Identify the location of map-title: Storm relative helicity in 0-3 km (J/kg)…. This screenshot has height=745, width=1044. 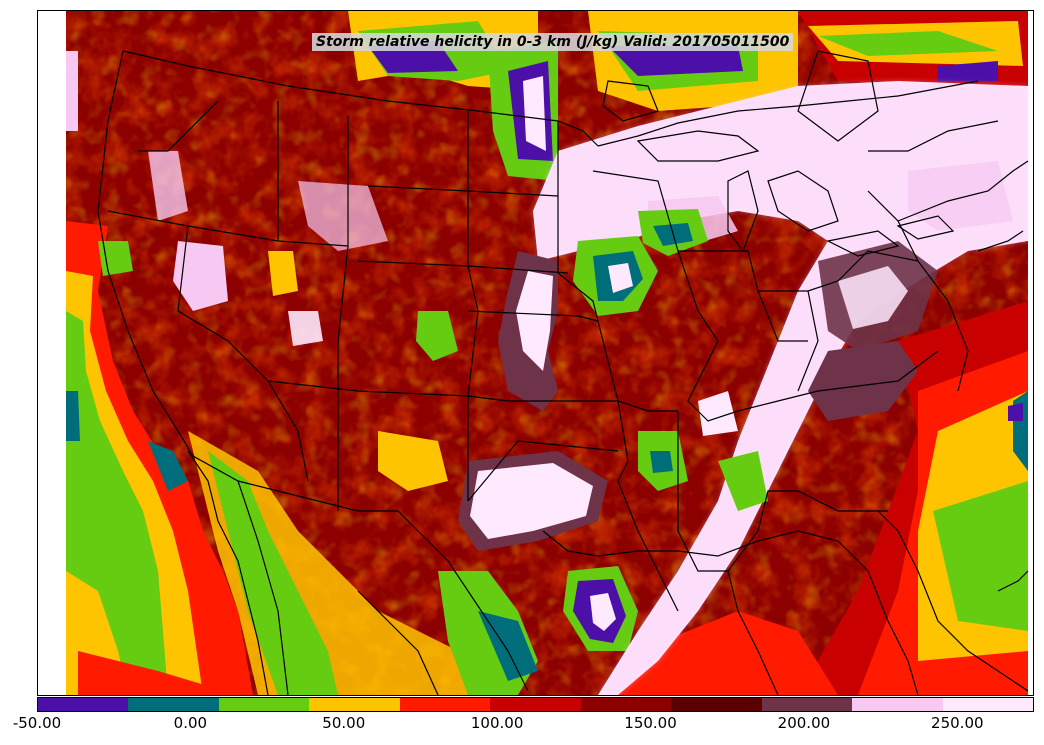
(553, 42).